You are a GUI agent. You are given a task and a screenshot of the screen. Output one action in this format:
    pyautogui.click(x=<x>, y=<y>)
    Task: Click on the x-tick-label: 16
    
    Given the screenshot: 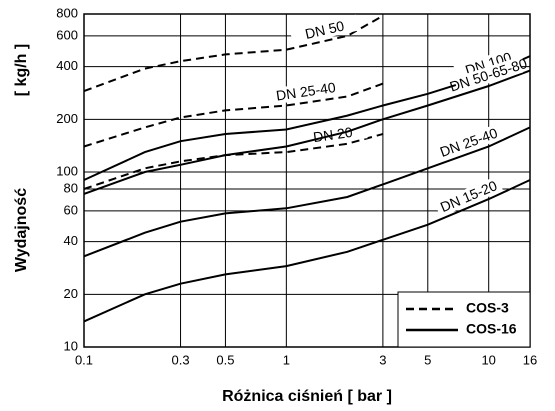 What is the action you would take?
    pyautogui.click(x=530, y=359)
    